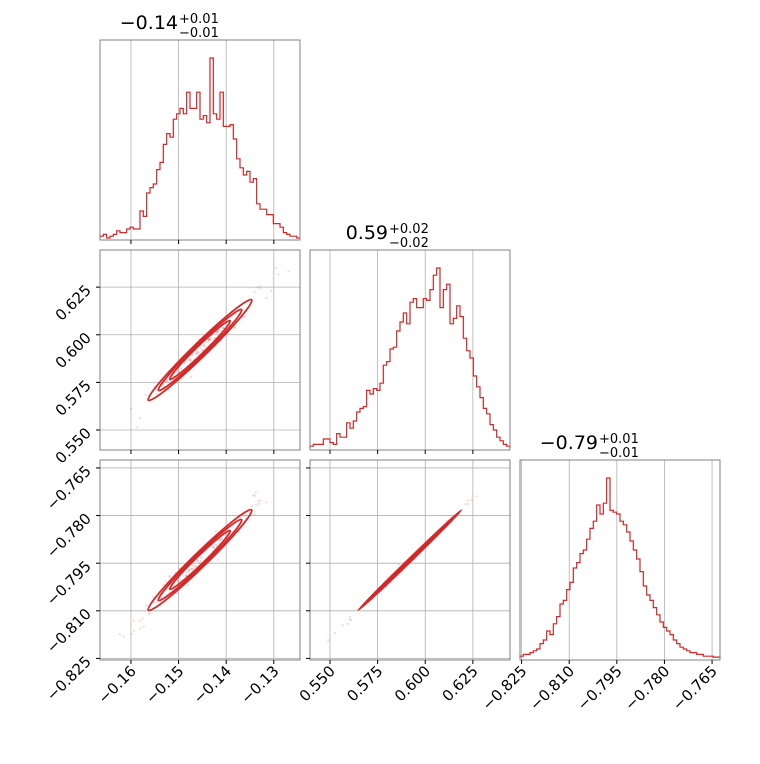  What do you see at coordinates (409, 229) in the screenshot?
I see `param-title-plus: +0.02` at bounding box center [409, 229].